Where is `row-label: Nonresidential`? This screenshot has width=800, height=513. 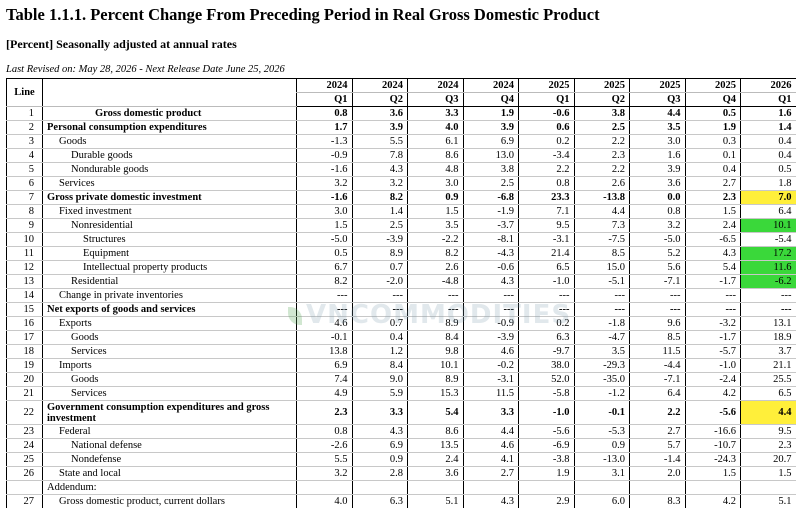 row-label: Nonresidential is located at coordinates (169, 225).